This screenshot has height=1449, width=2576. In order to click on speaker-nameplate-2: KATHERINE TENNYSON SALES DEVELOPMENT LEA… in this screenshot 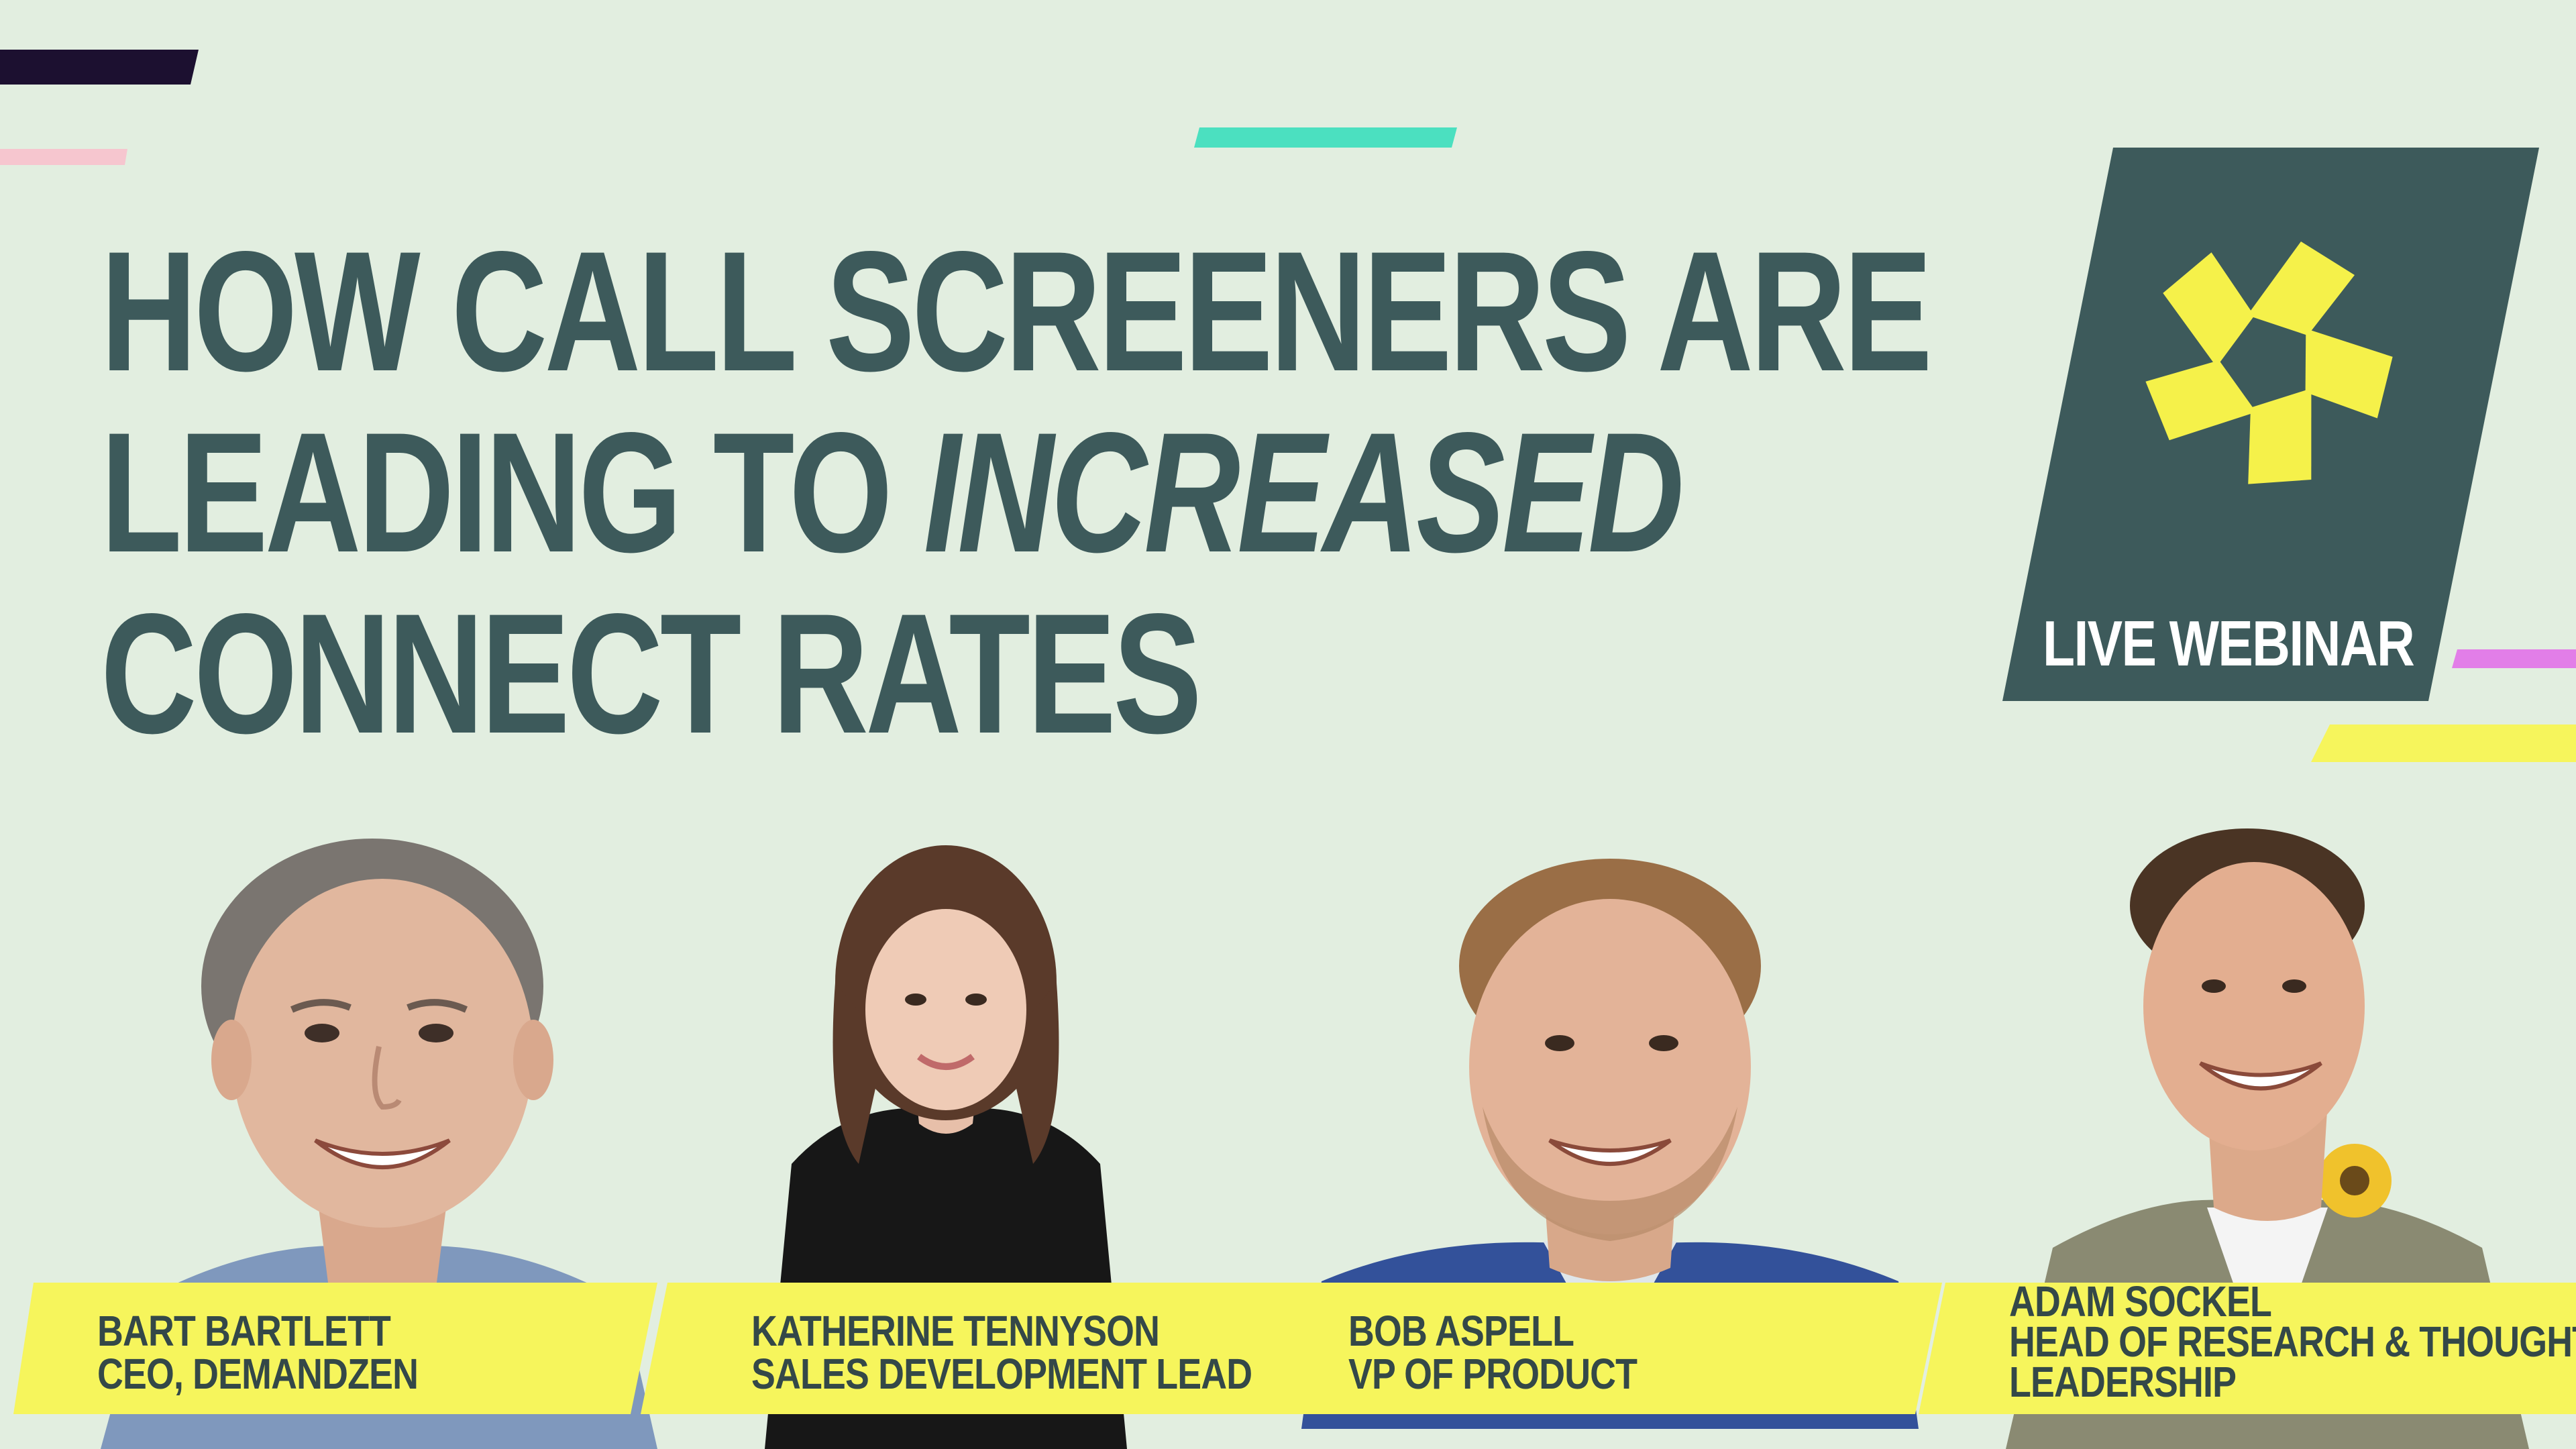, I will do `click(976, 1348)`.